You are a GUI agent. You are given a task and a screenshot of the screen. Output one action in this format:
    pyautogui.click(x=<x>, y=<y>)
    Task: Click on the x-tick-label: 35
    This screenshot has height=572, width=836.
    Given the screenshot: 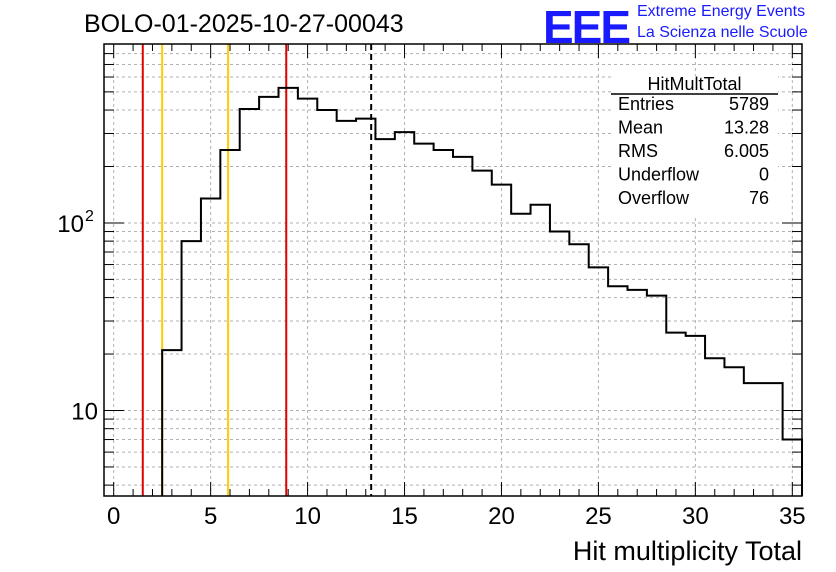 What is the action you would take?
    pyautogui.click(x=792, y=516)
    